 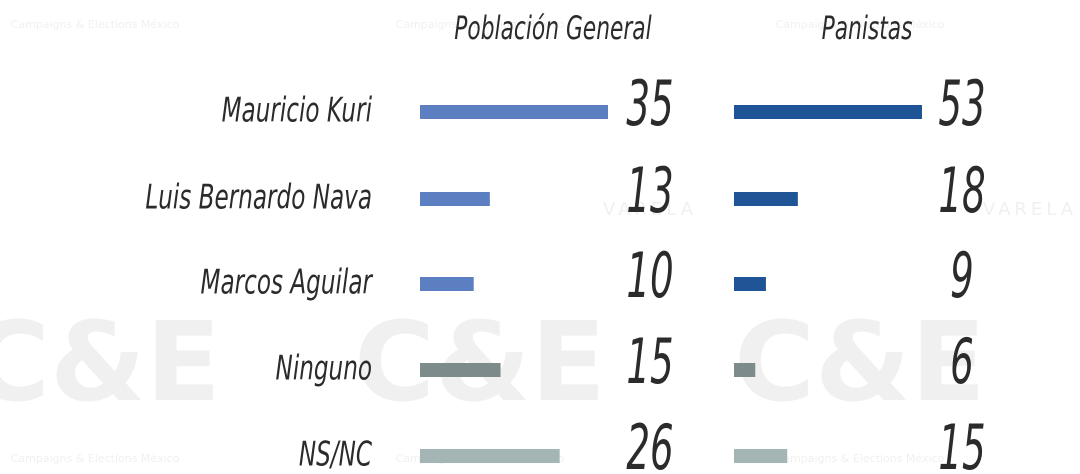 I want to click on value-label: 6, so click(x=962, y=363).